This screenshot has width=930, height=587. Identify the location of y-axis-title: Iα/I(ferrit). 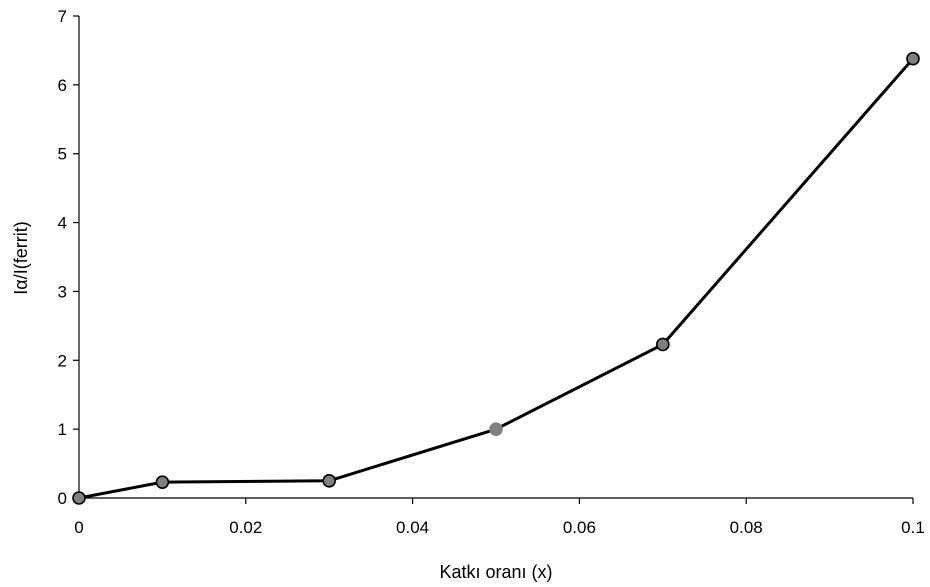
(21, 257).